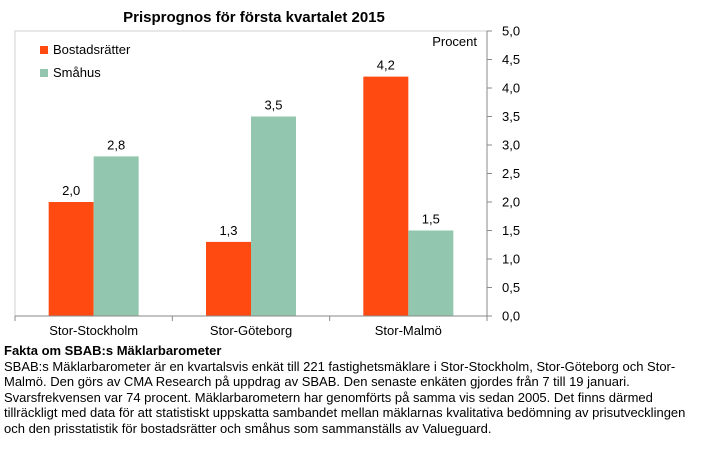  What do you see at coordinates (71, 190) in the screenshot?
I see `data-label: 2,0` at bounding box center [71, 190].